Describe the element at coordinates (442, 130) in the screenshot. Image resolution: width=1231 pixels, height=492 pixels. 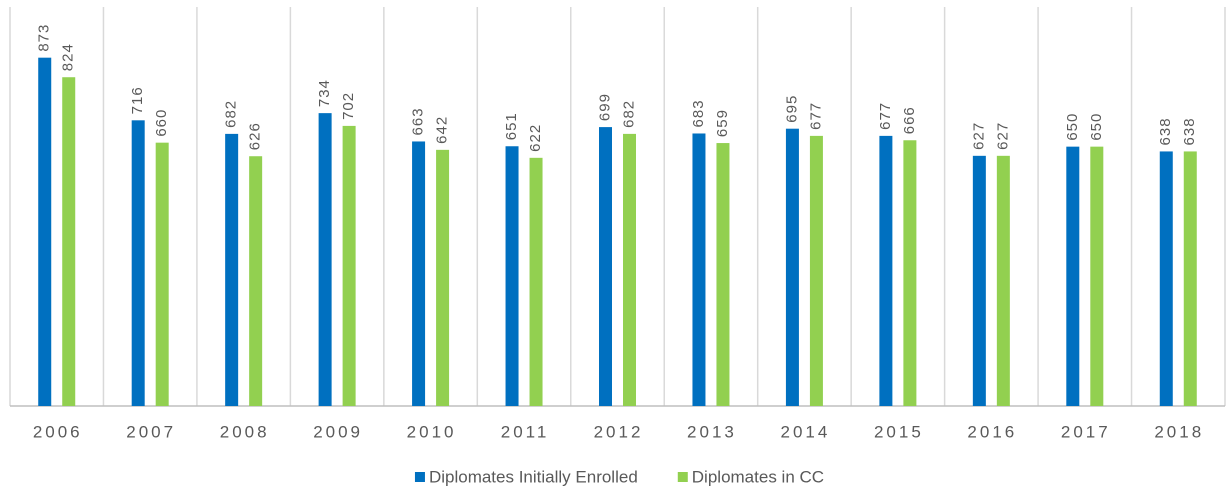
I see `value-label: 642` at that location.